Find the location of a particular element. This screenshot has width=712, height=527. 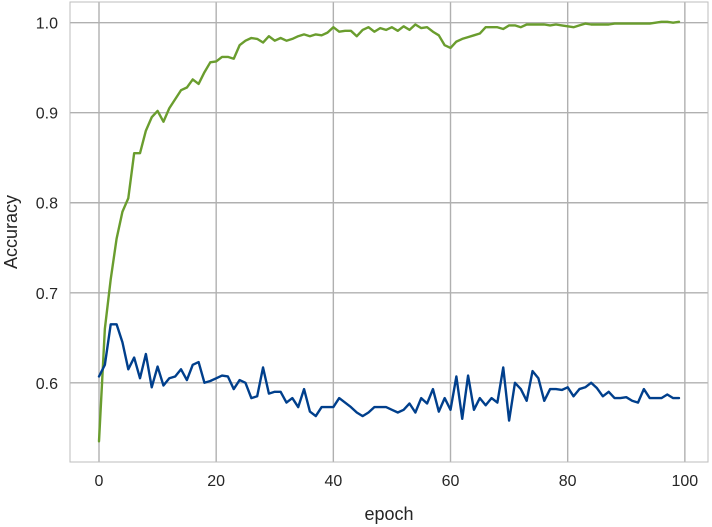

x-tick-label: 100 is located at coordinates (685, 481).